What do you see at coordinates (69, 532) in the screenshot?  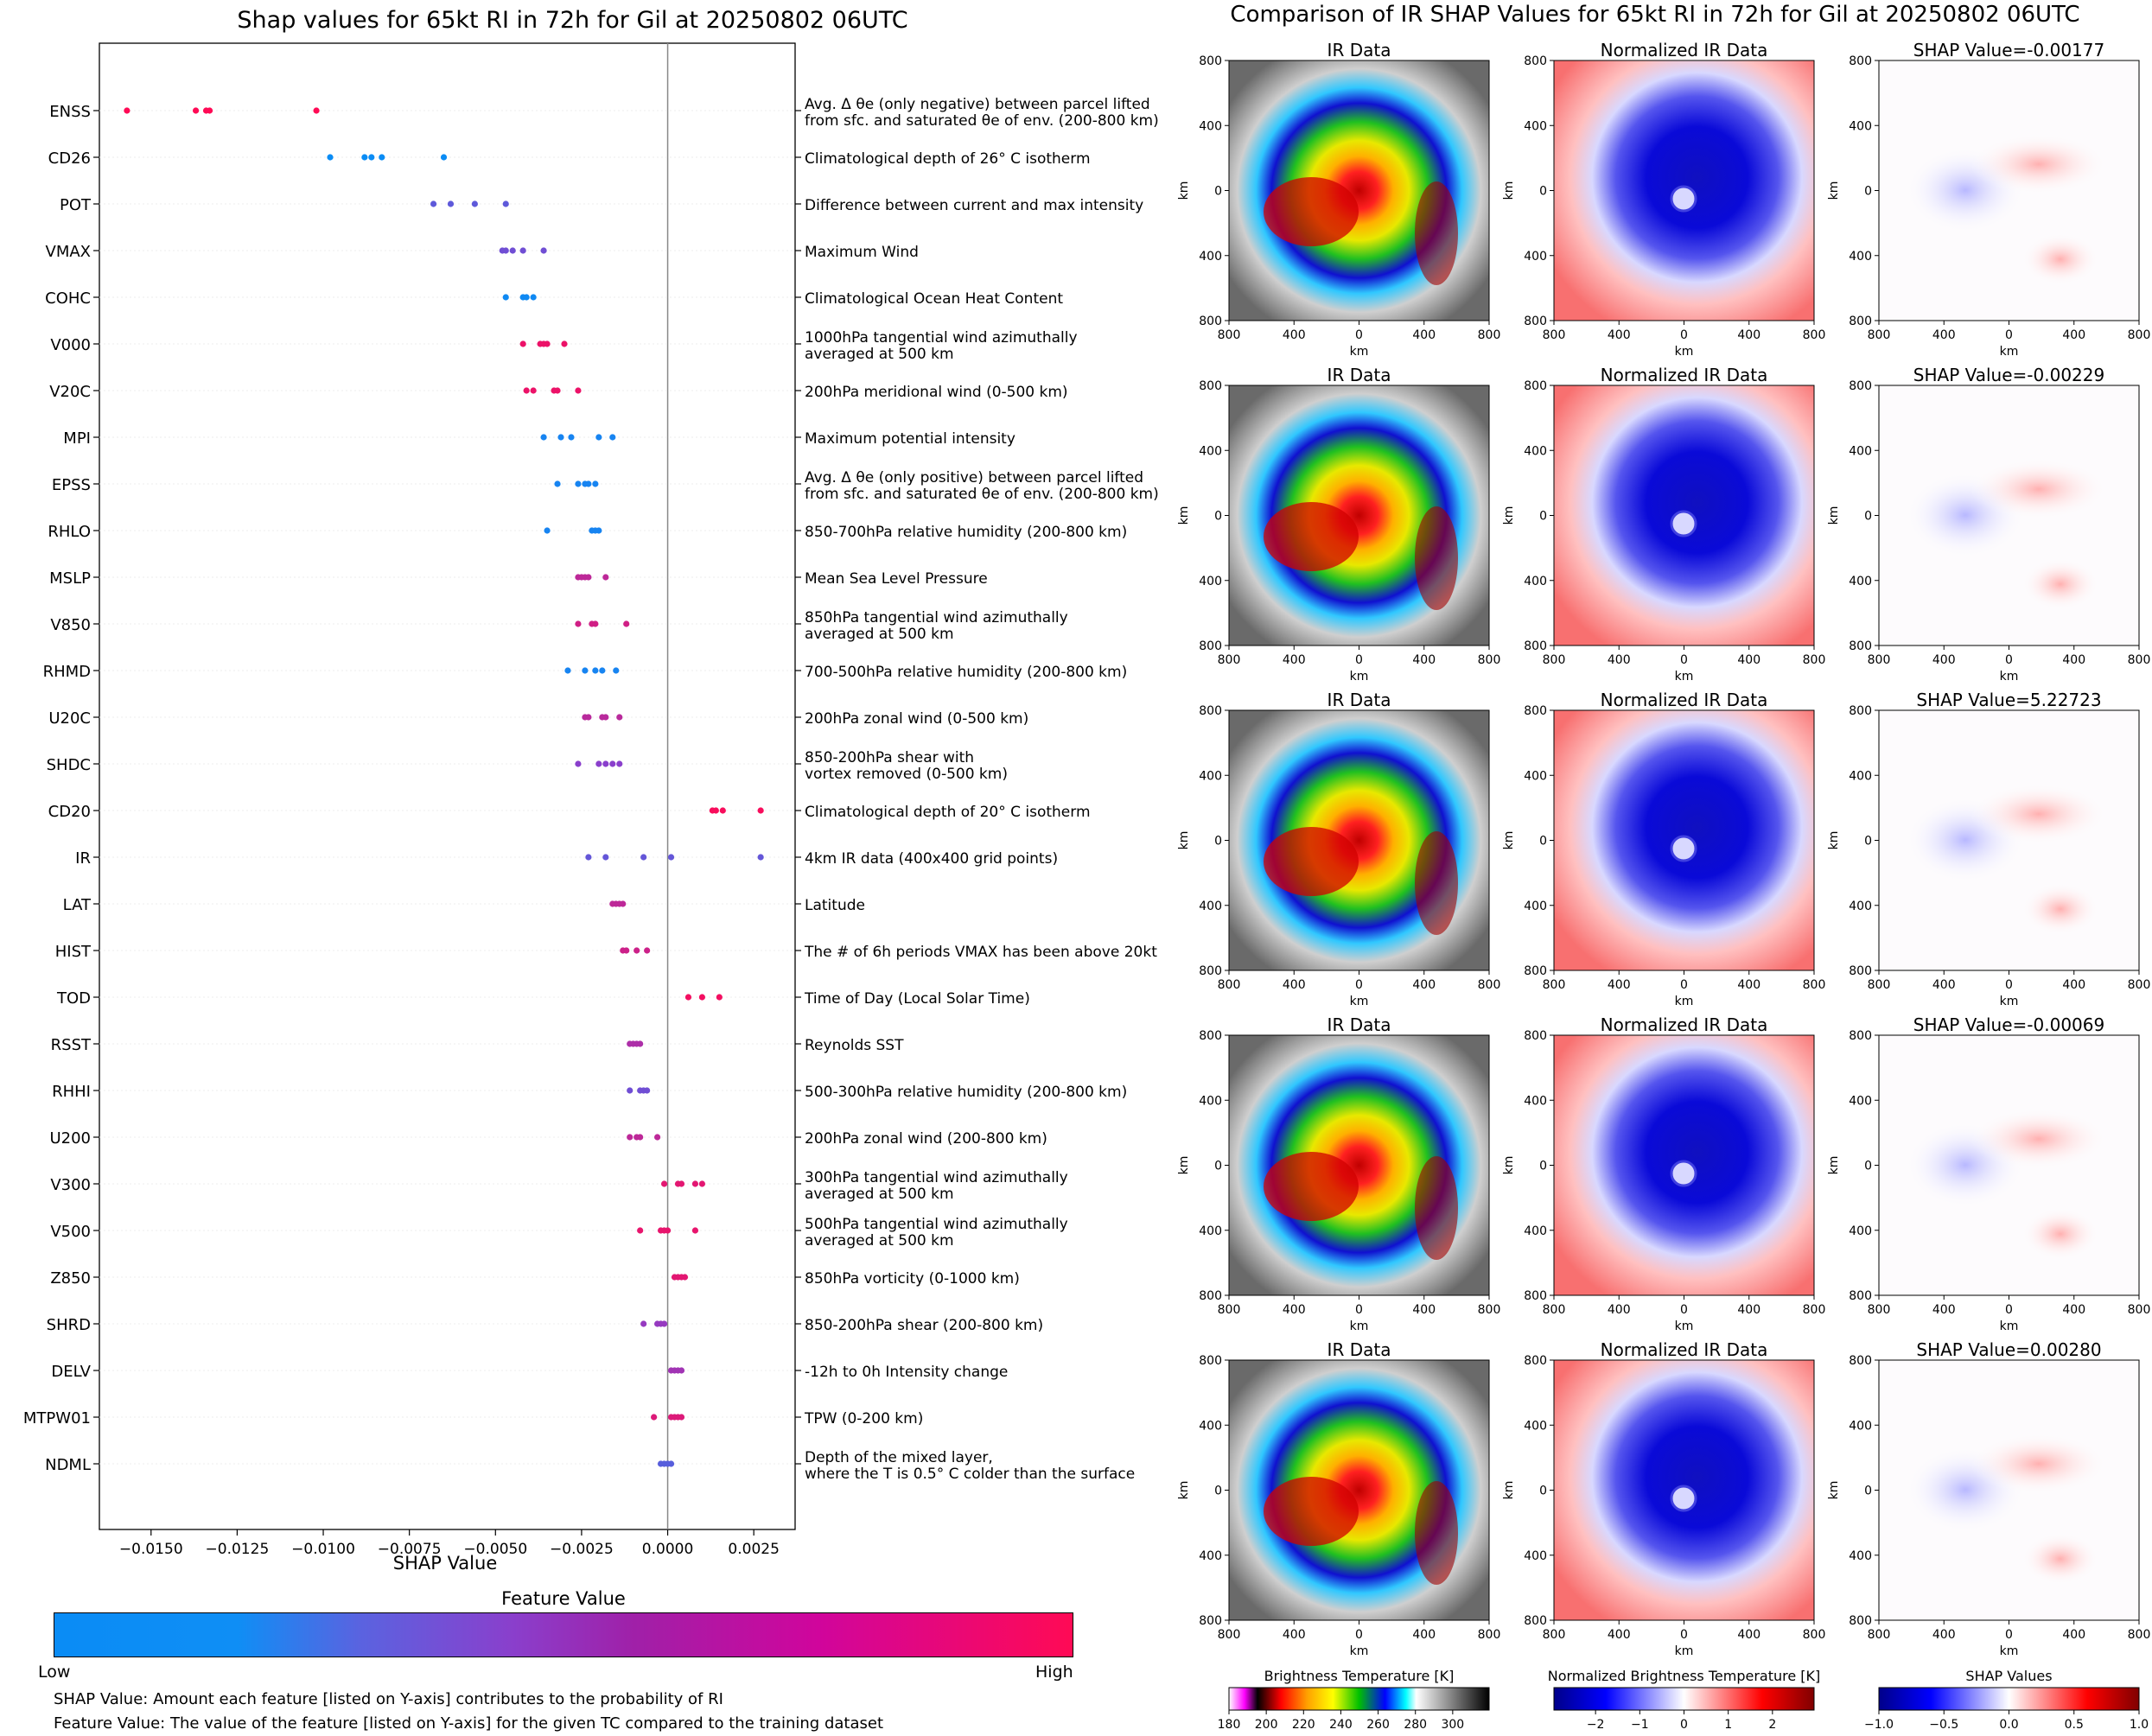 I see `feature-label-rhlo: RHLO` at bounding box center [69, 532].